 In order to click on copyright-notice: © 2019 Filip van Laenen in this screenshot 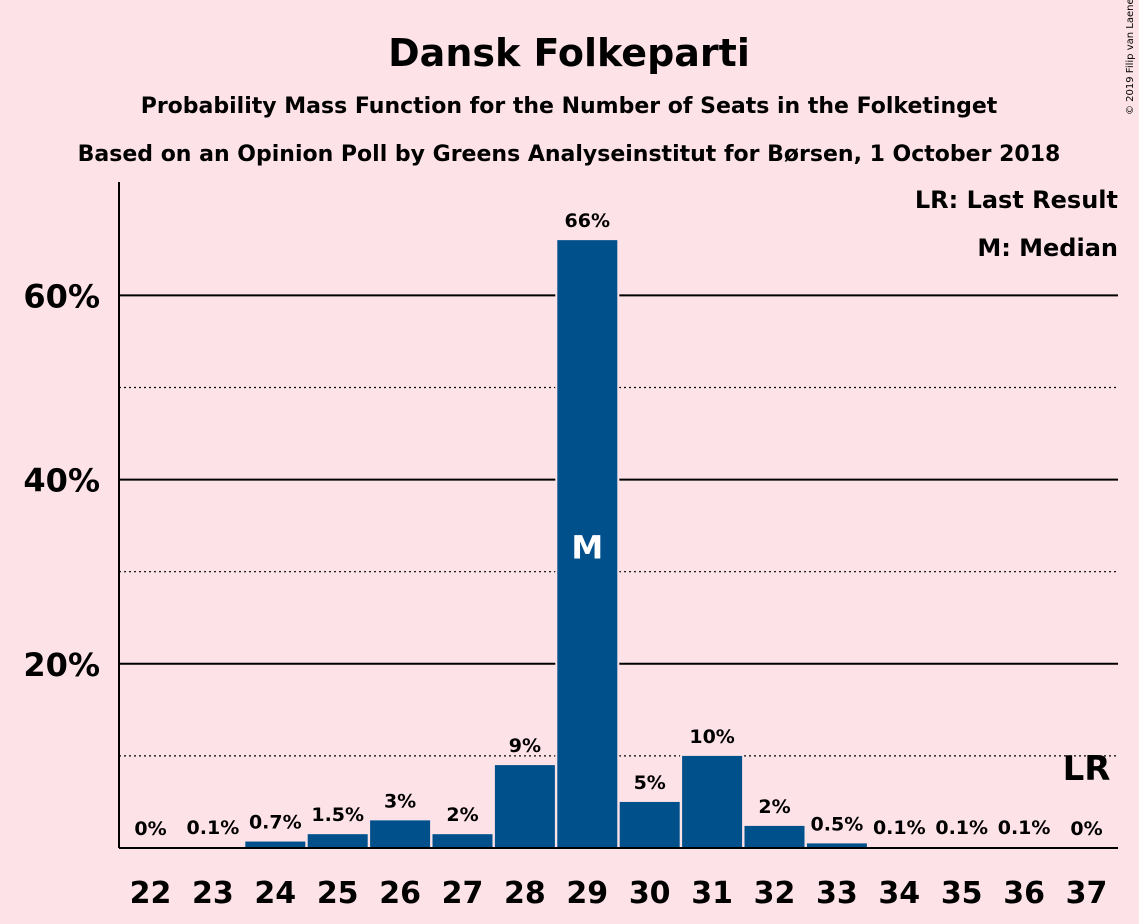, I will do `click(1130, 57)`.